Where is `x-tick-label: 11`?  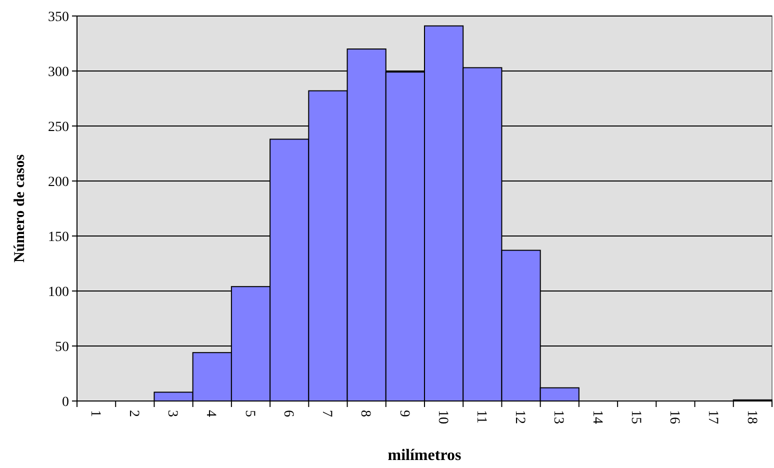 x-tick-label: 11 is located at coordinates (481, 417).